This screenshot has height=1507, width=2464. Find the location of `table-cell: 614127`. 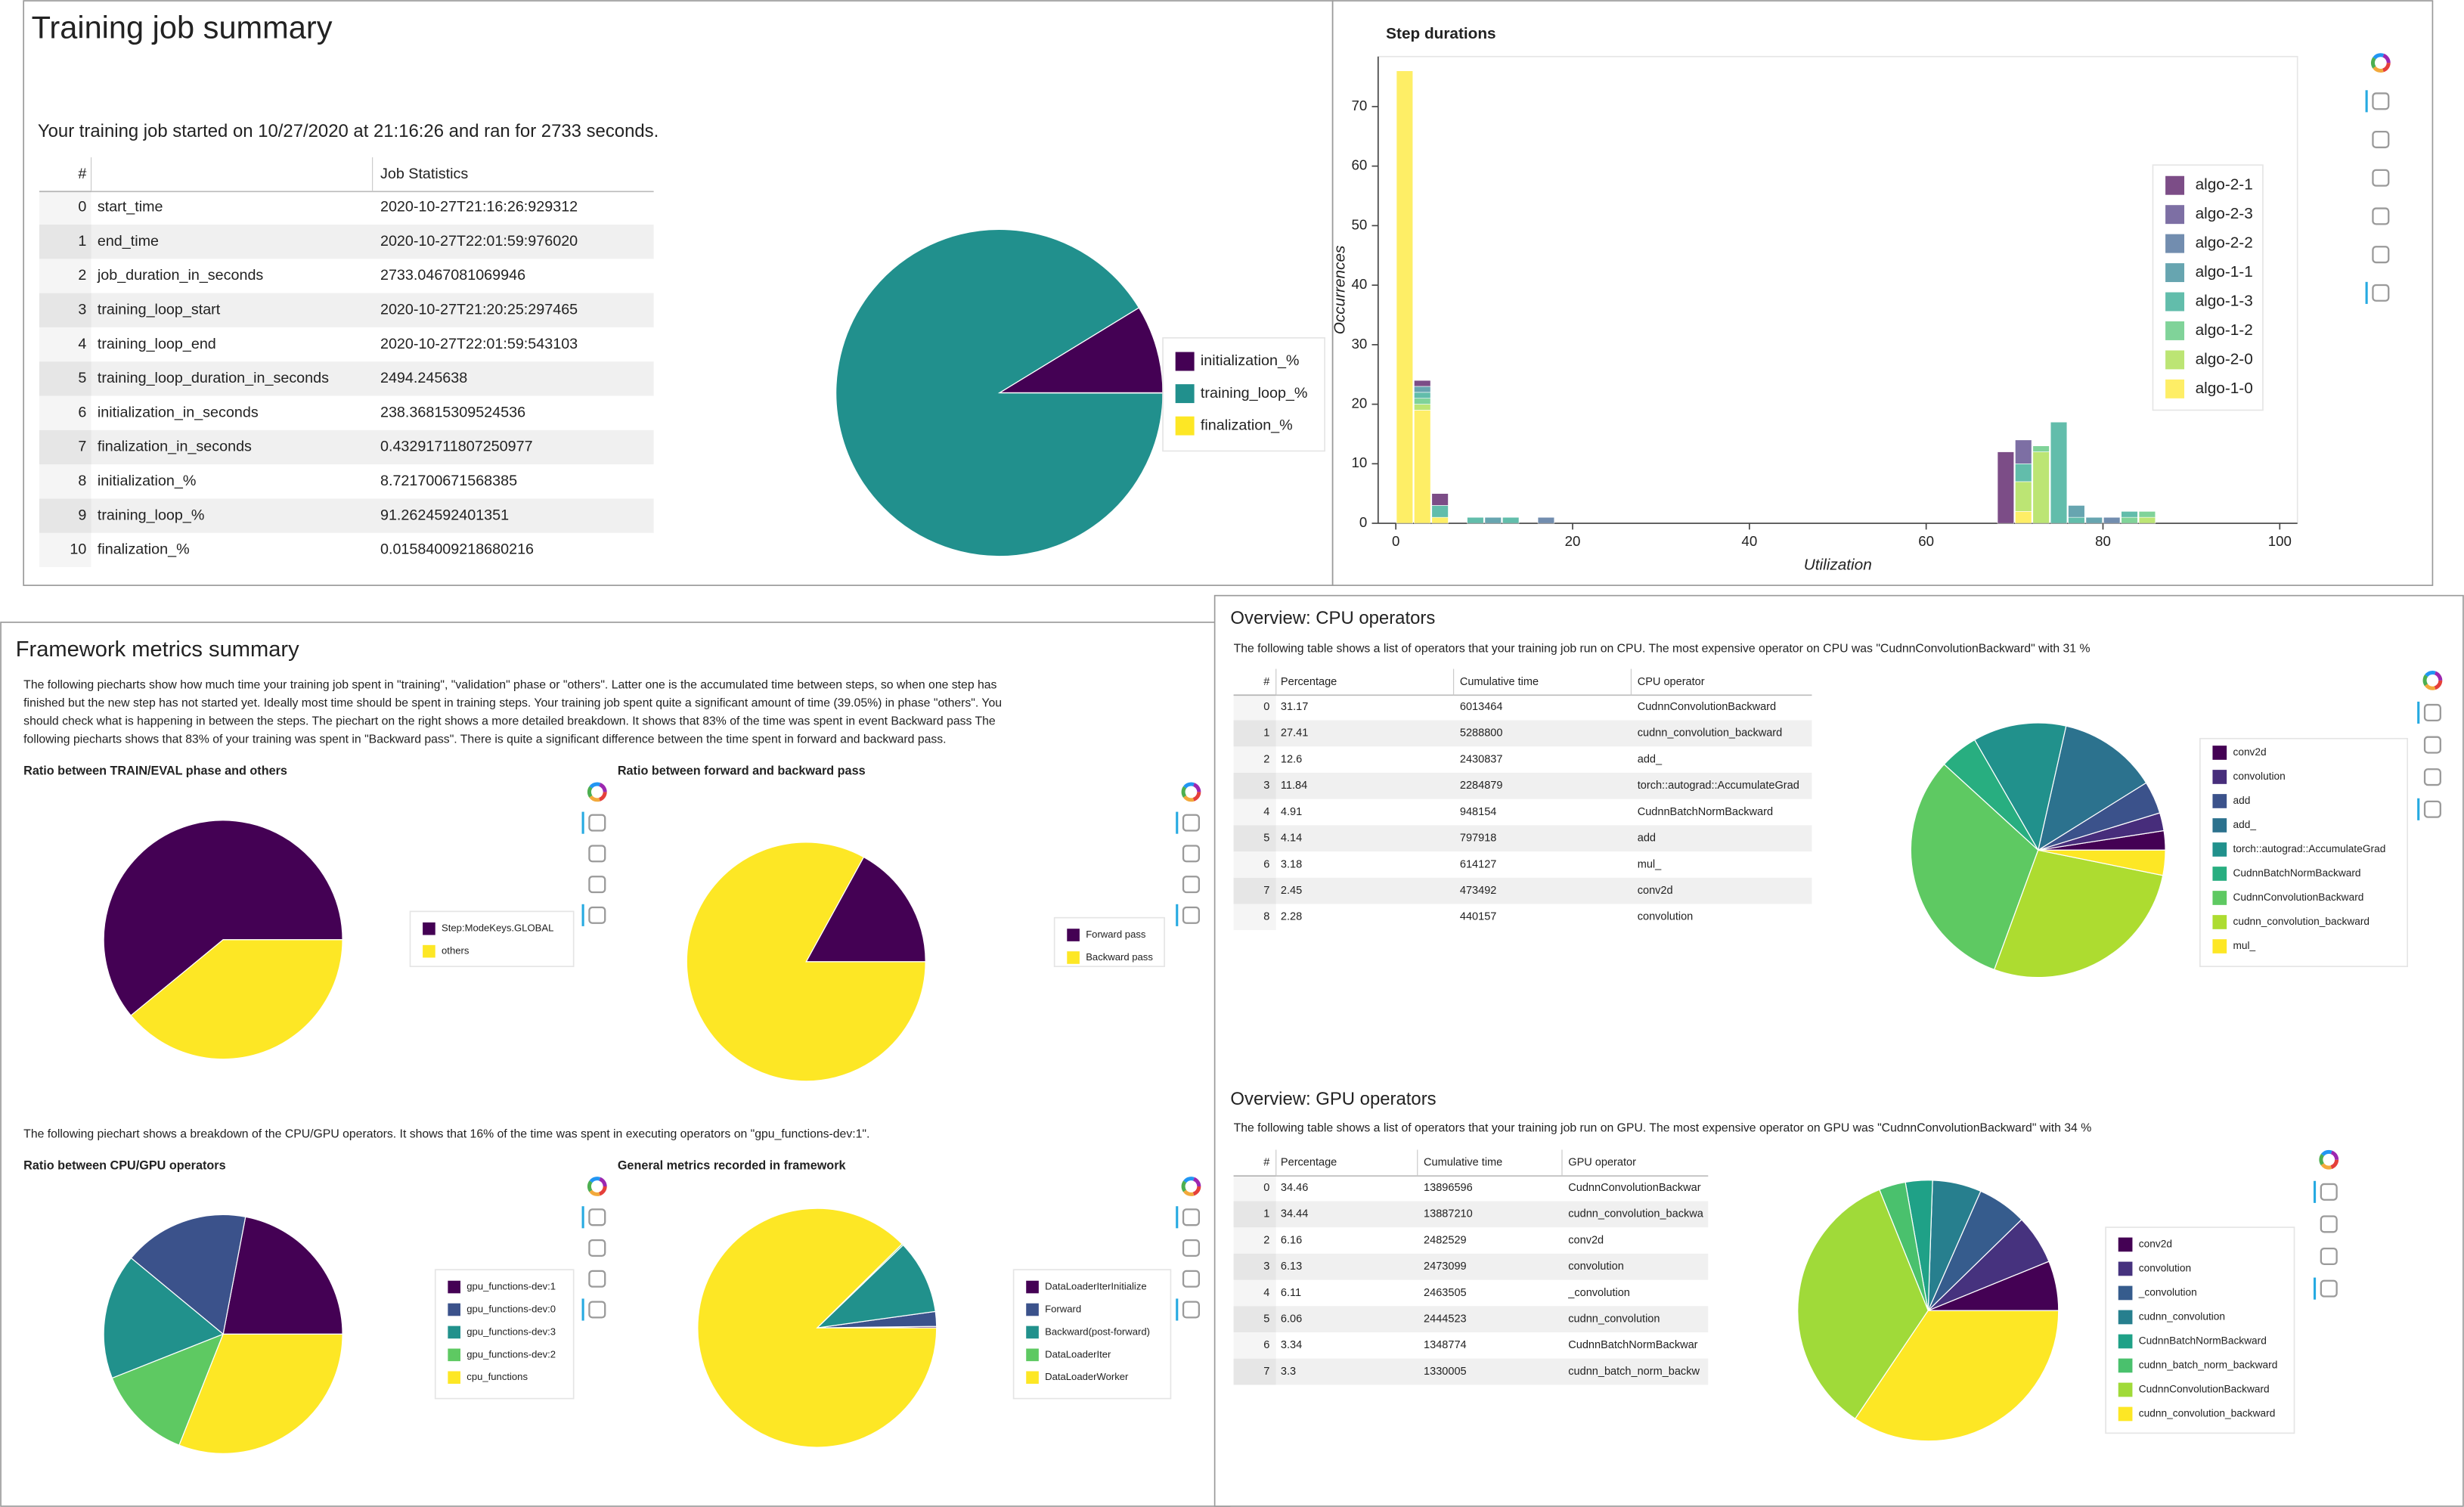

table-cell: 614127 is located at coordinates (1478, 864).